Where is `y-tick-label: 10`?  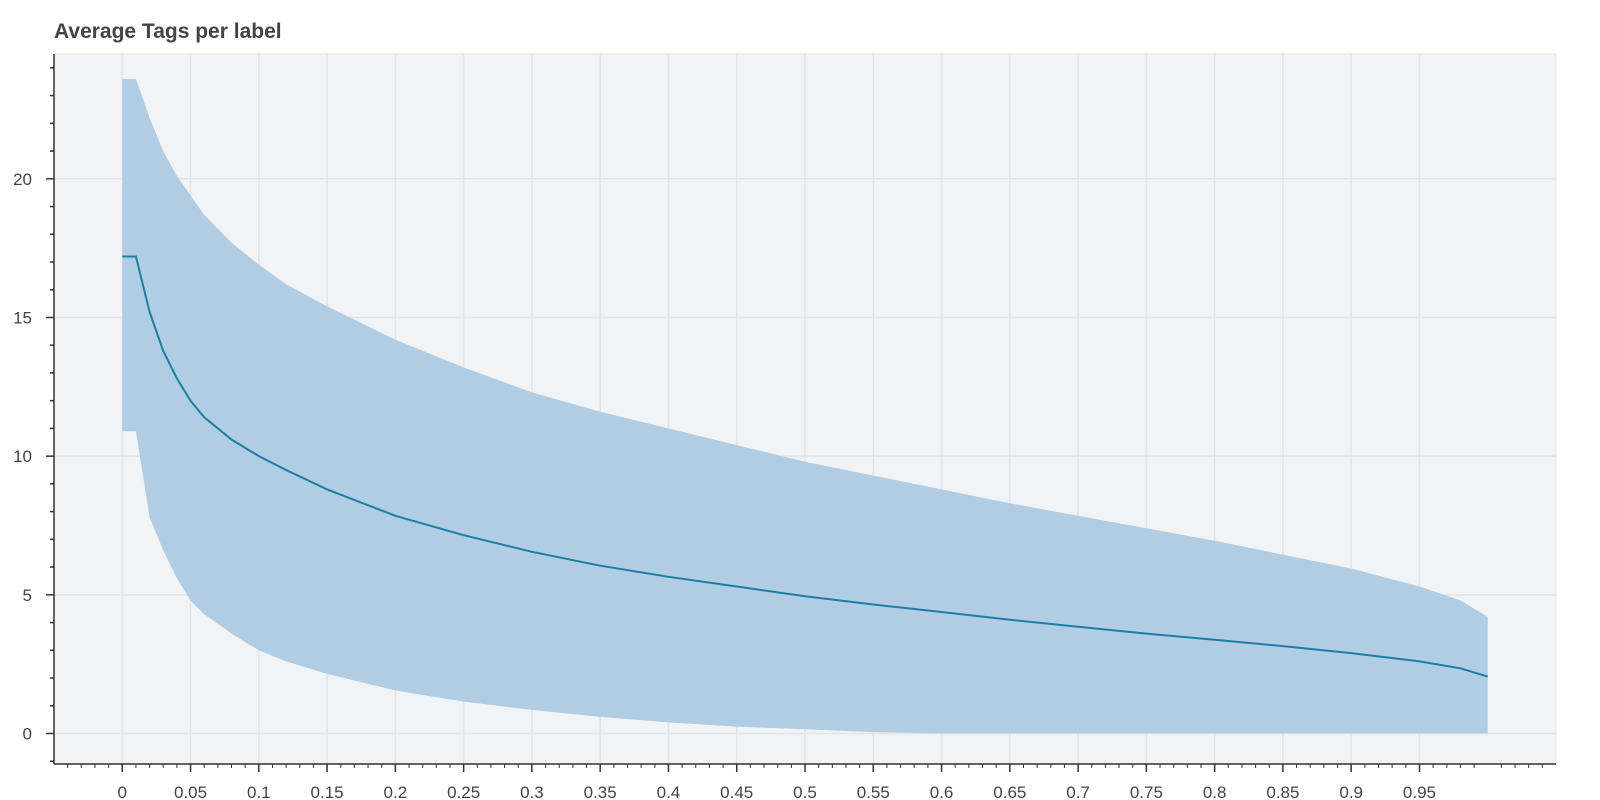 y-tick-label: 10 is located at coordinates (22, 456).